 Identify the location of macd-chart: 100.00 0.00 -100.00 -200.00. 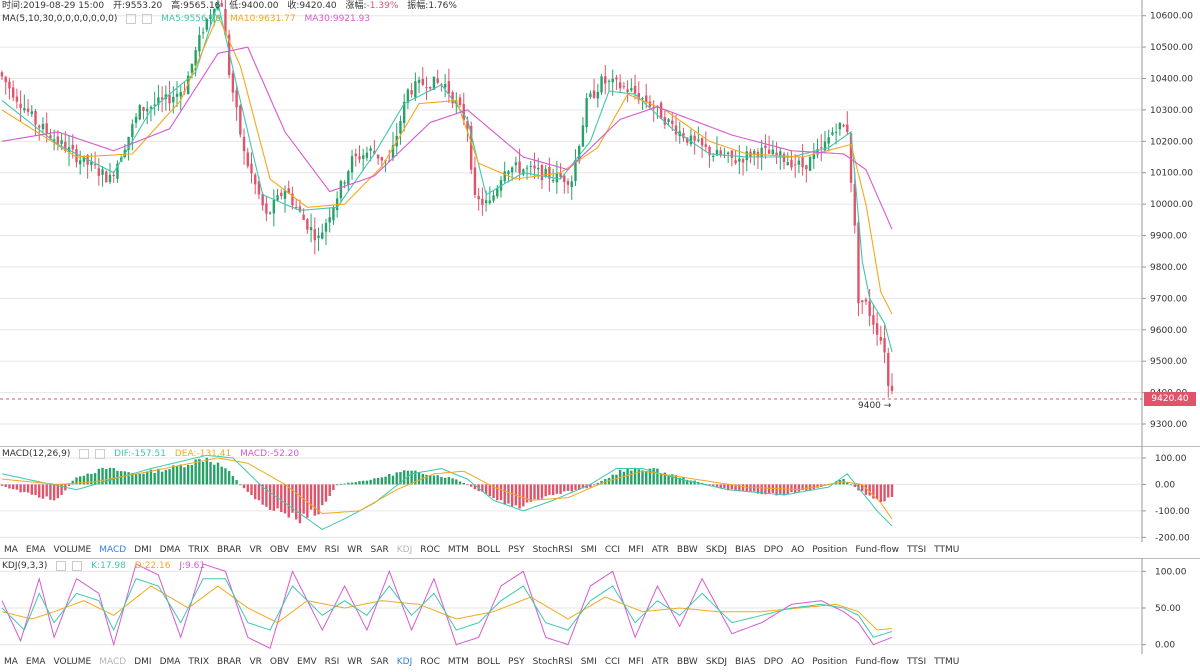
(600, 494).